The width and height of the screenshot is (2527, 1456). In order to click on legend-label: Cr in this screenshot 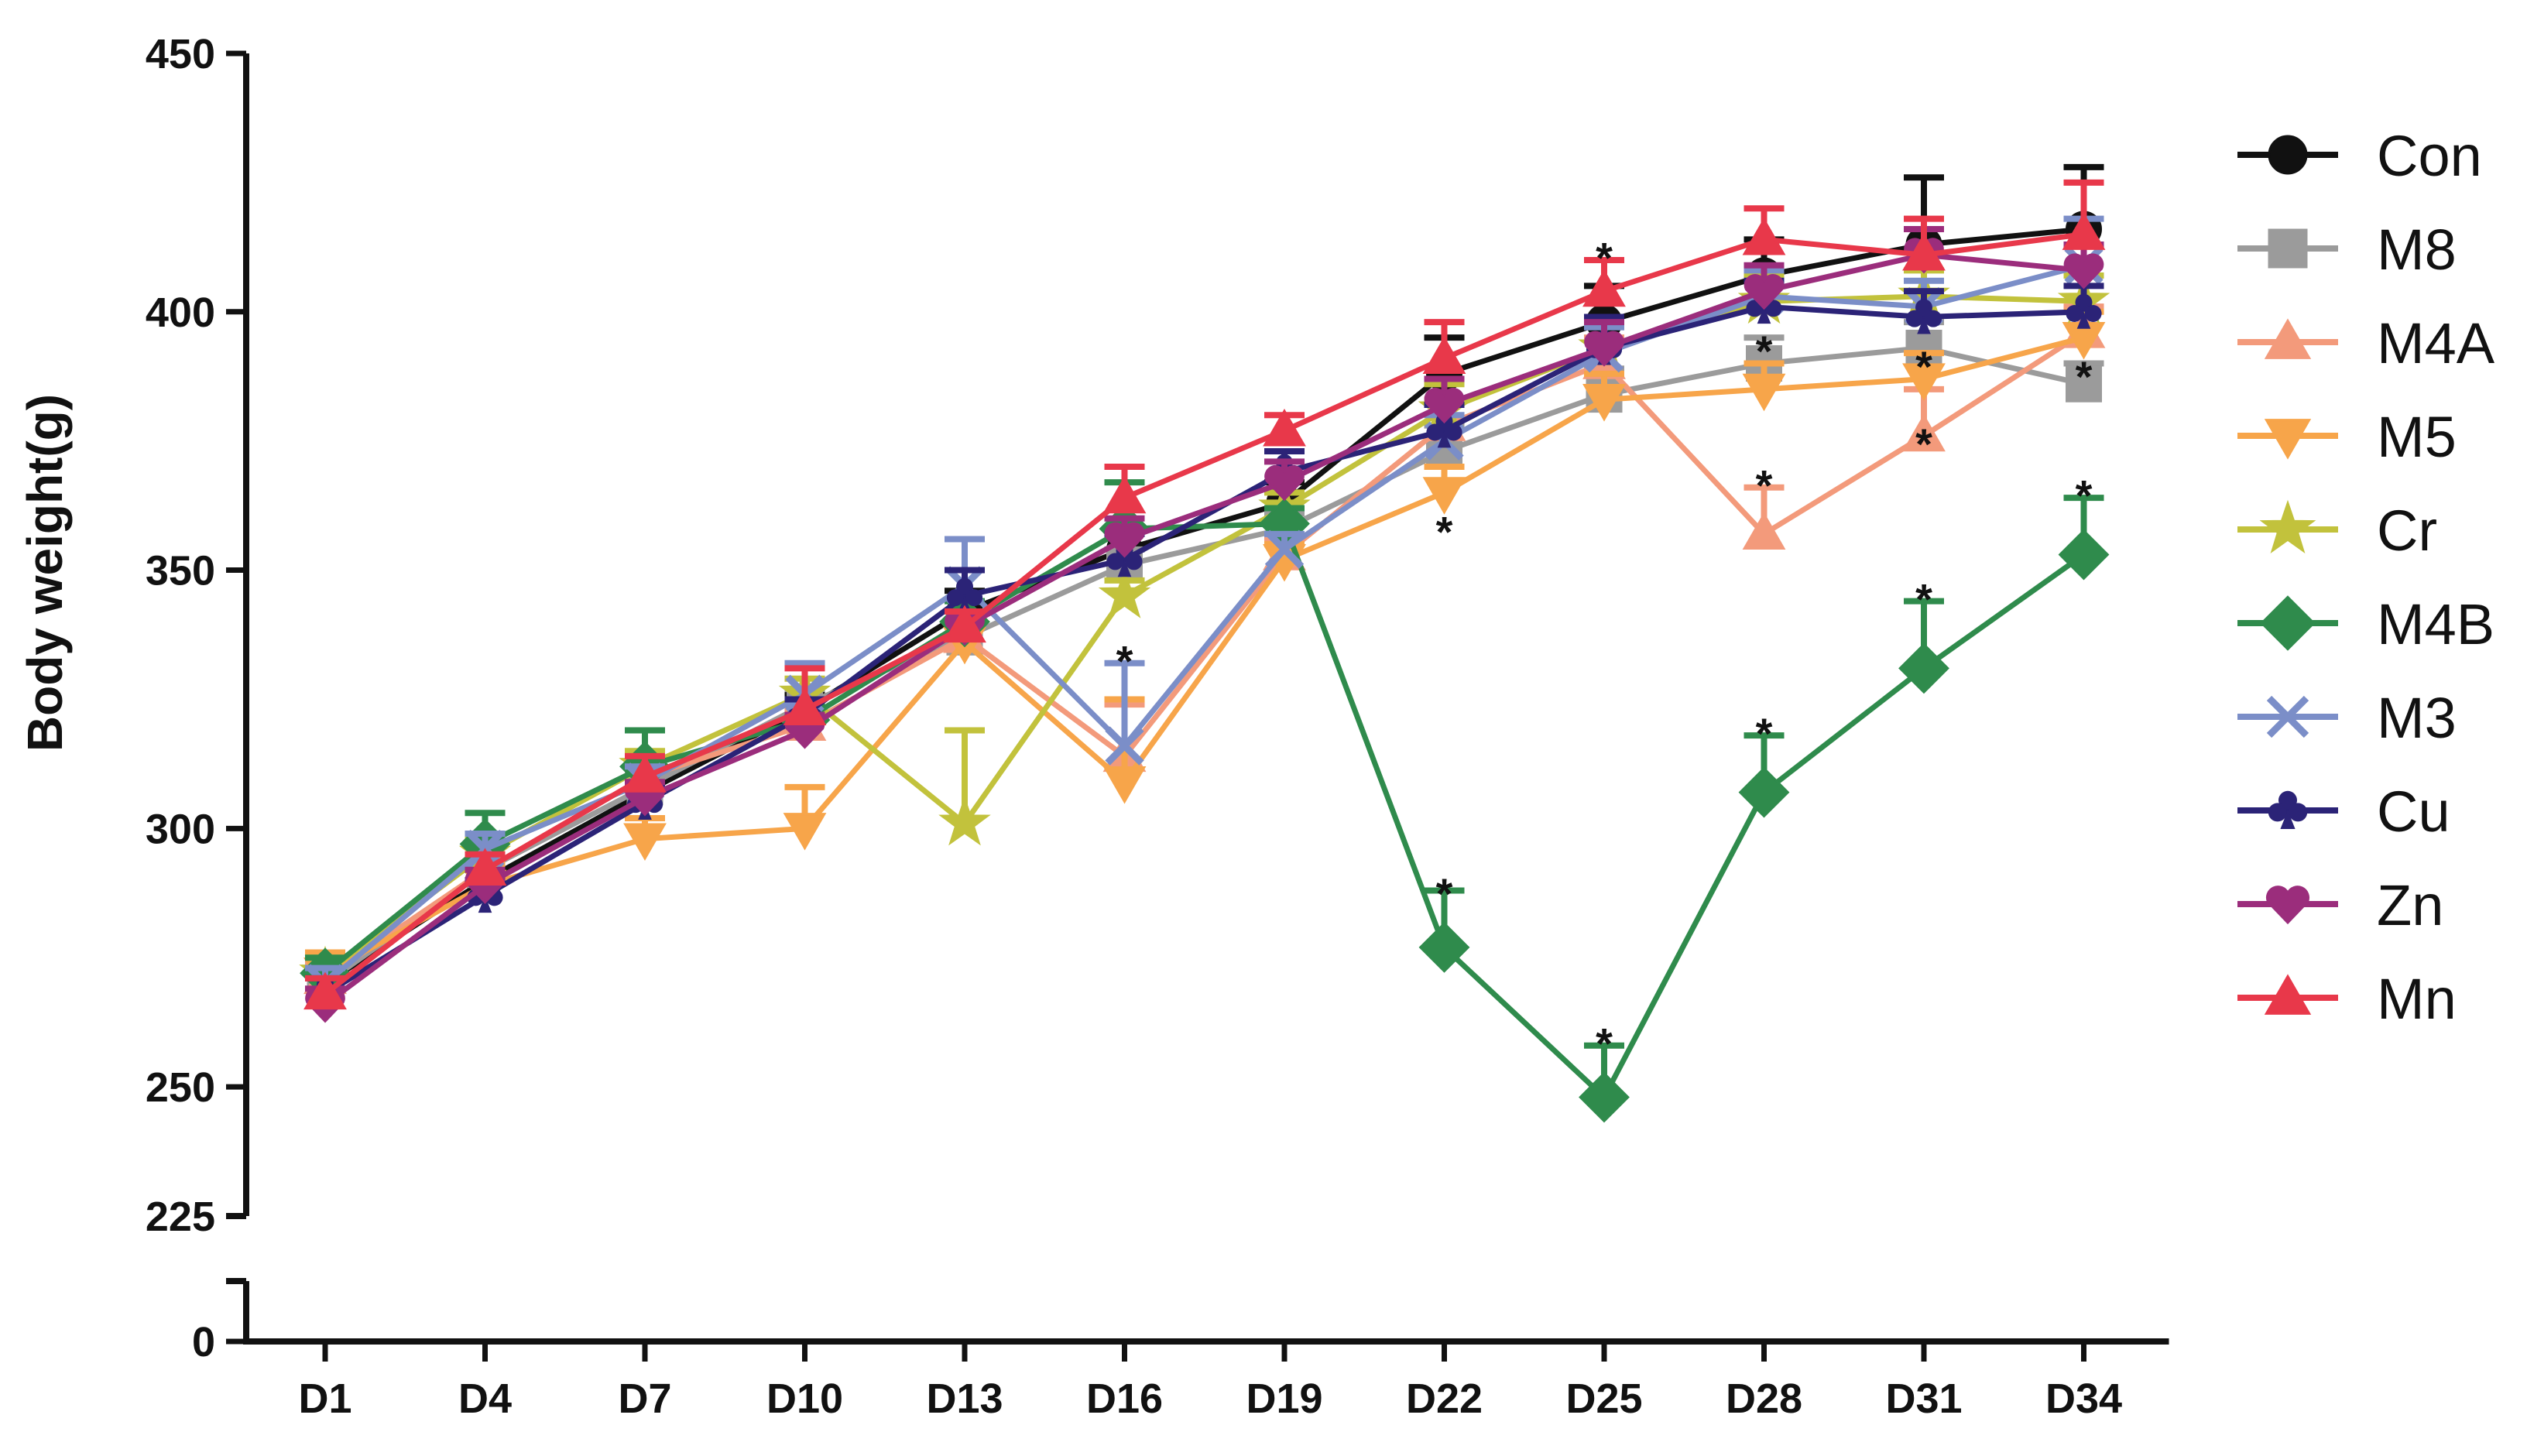, I will do `click(2407, 530)`.